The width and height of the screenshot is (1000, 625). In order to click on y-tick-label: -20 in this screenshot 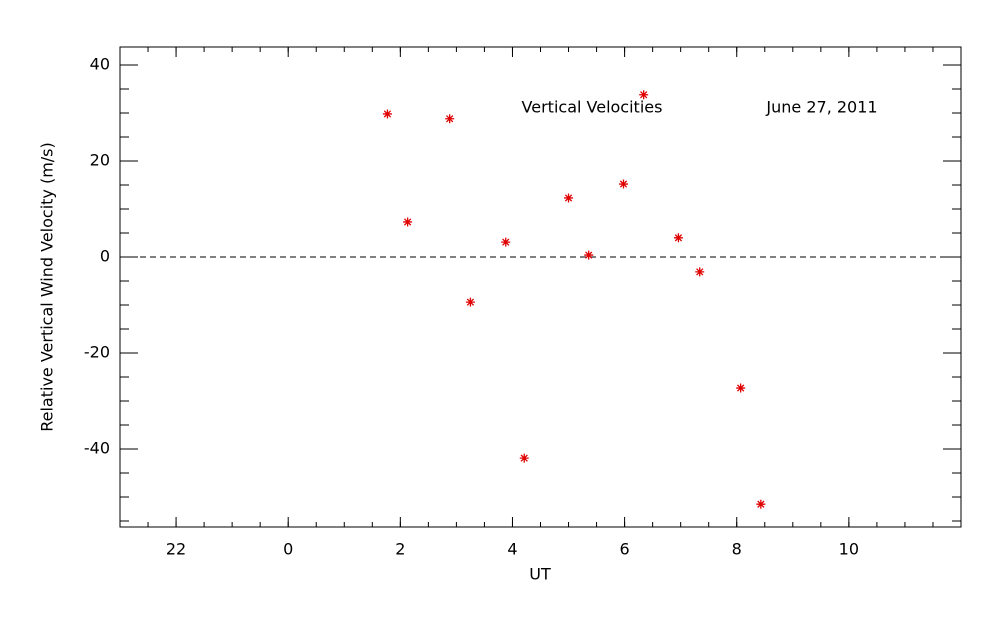, I will do `click(97, 352)`.